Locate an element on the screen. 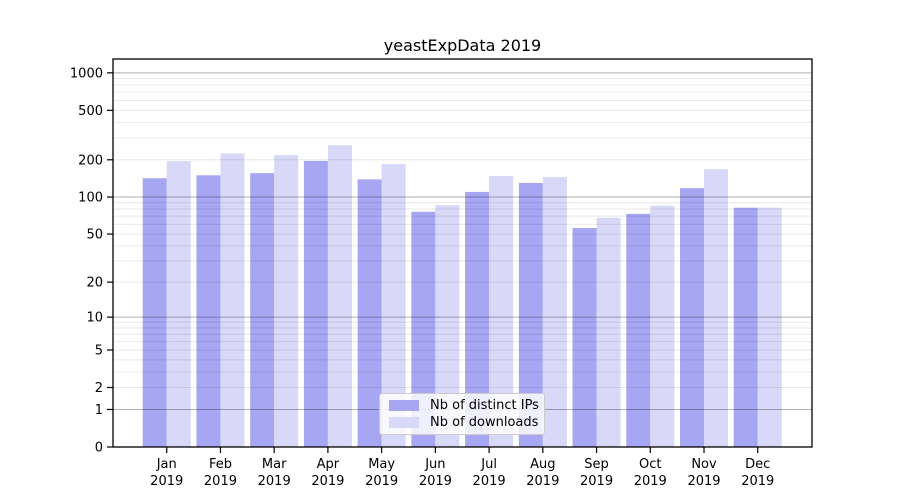 This screenshot has height=500, width=900. bar-ips-jan is located at coordinates (154, 312).